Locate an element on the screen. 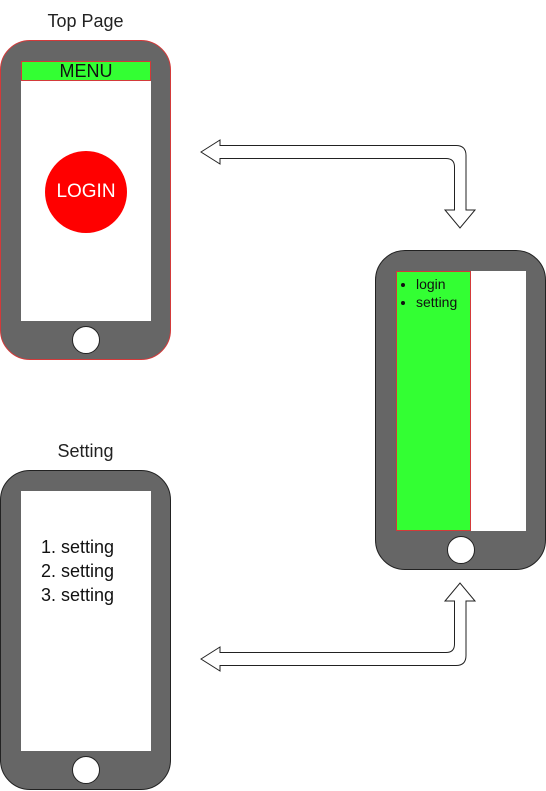 The width and height of the screenshot is (546, 791). login-button: LOGIN is located at coordinates (86, 192).